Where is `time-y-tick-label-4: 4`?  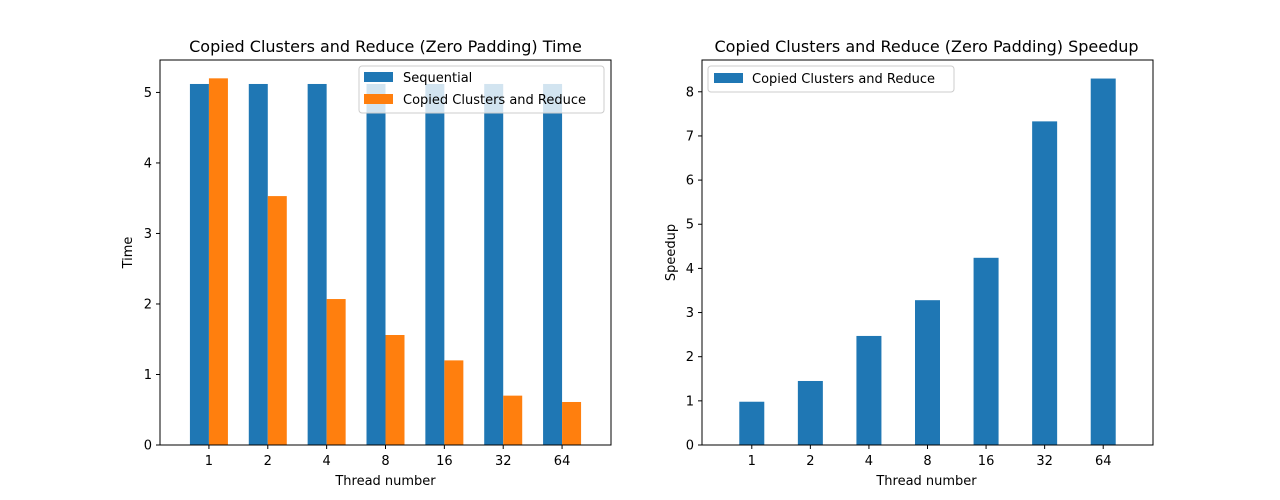 time-y-tick-label-4: 4 is located at coordinates (148, 163).